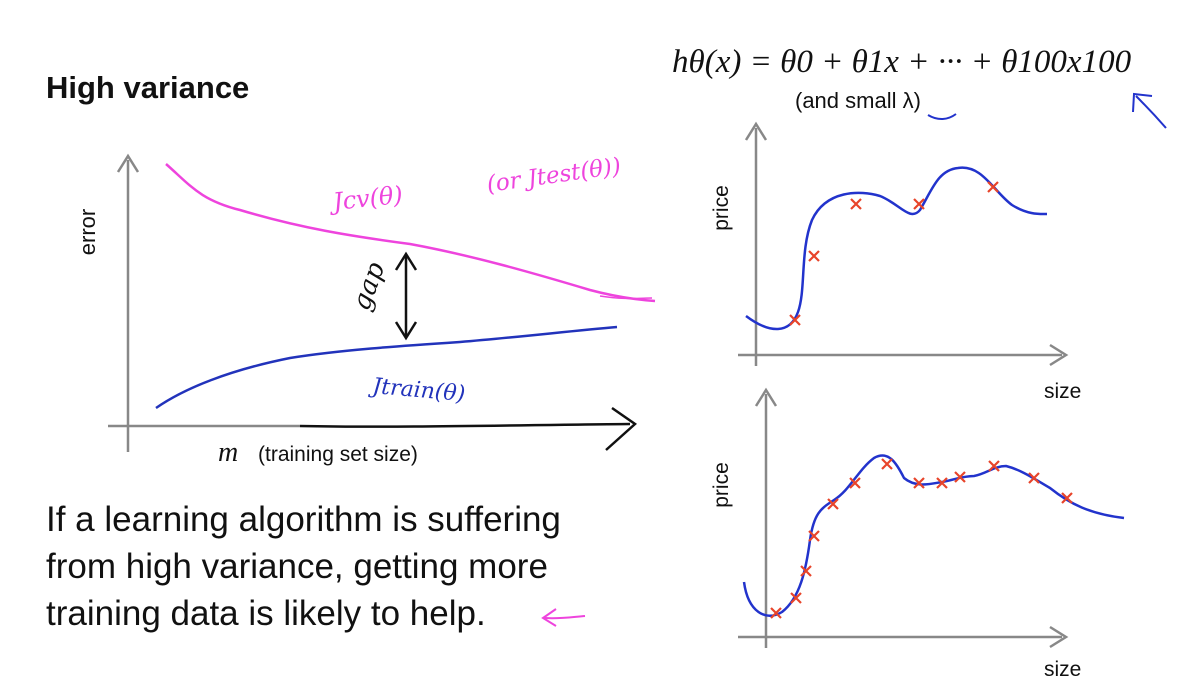 Image resolution: width=1202 pixels, height=691 pixels. I want to click on plot1-x-axis-arrowhead, so click(1059, 355).